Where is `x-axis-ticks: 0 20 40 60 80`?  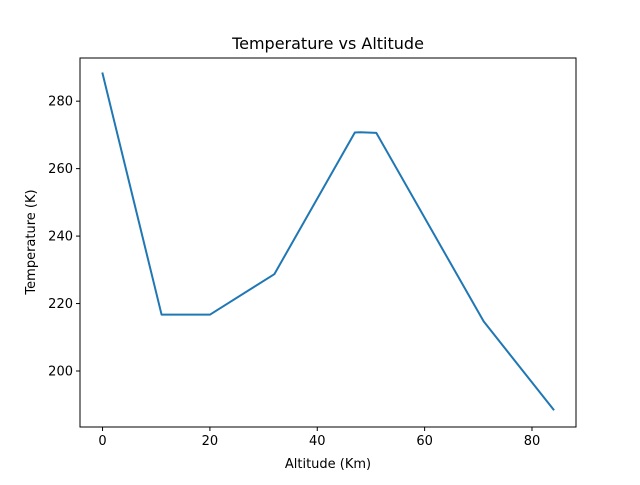
x-axis-ticks: 0 20 40 60 80 is located at coordinates (319, 438).